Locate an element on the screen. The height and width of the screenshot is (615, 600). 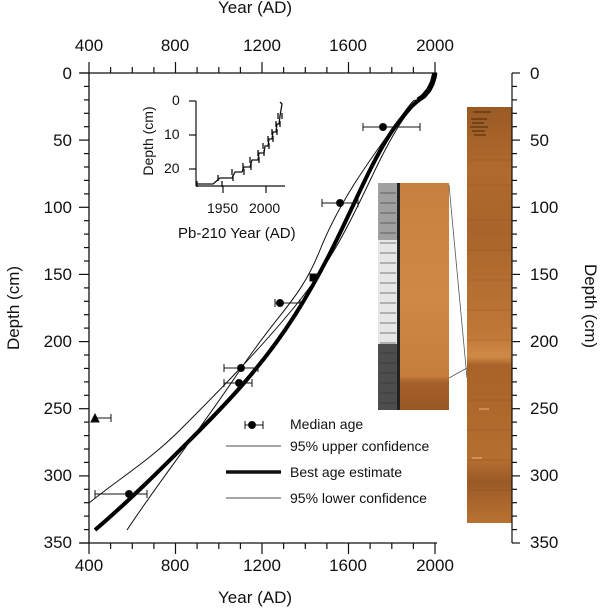
inset-x-tick-label: 1950 is located at coordinates (223, 208).